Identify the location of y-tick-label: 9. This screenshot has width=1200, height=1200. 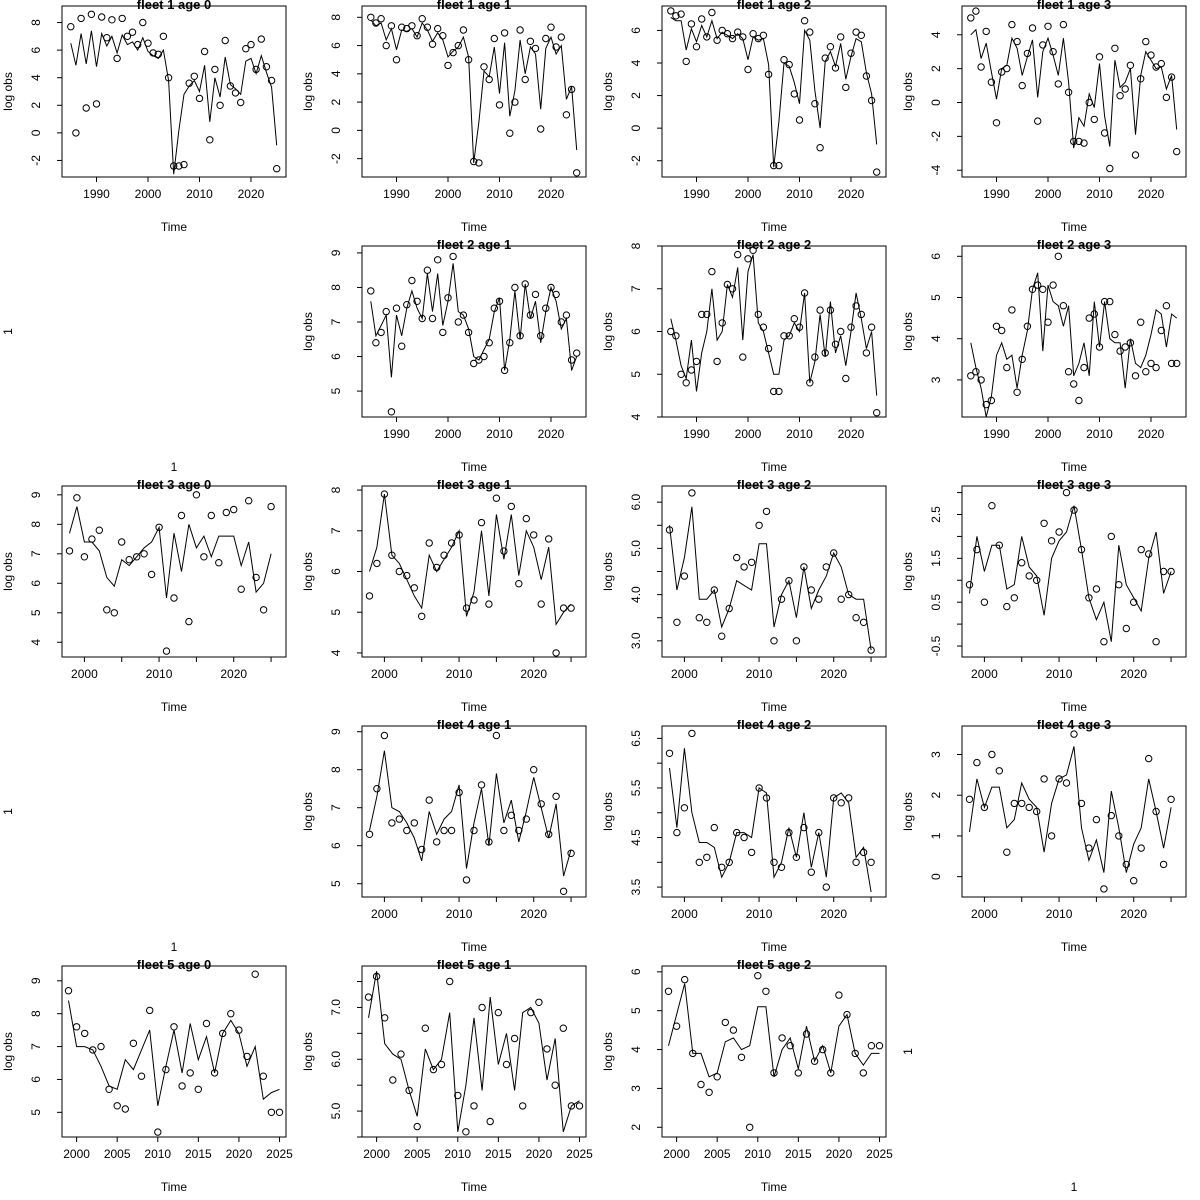
(36, 494).